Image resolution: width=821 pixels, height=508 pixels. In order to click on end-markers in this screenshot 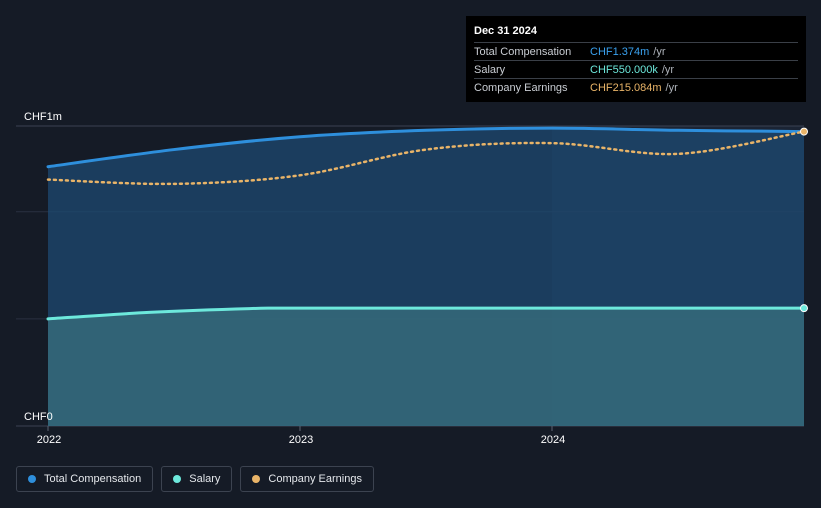, I will do `click(804, 220)`.